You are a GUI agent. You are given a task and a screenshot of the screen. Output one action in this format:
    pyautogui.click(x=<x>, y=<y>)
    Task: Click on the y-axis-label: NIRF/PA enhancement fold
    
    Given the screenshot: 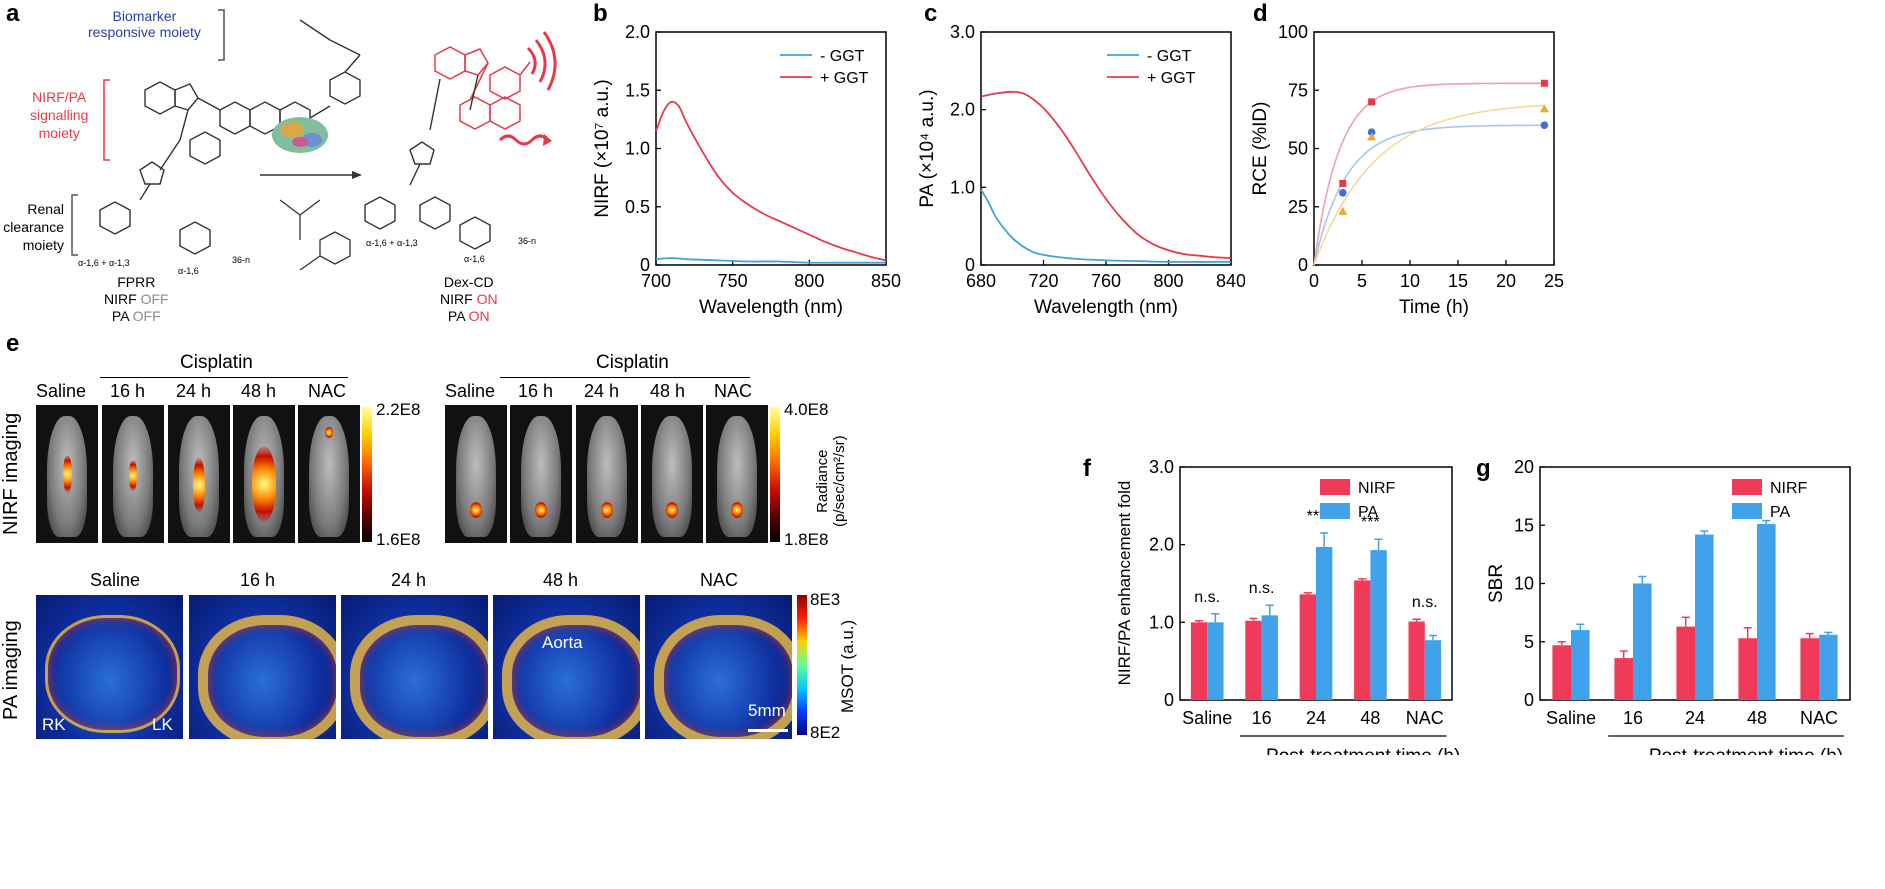 What is the action you would take?
    pyautogui.click(x=1124, y=583)
    